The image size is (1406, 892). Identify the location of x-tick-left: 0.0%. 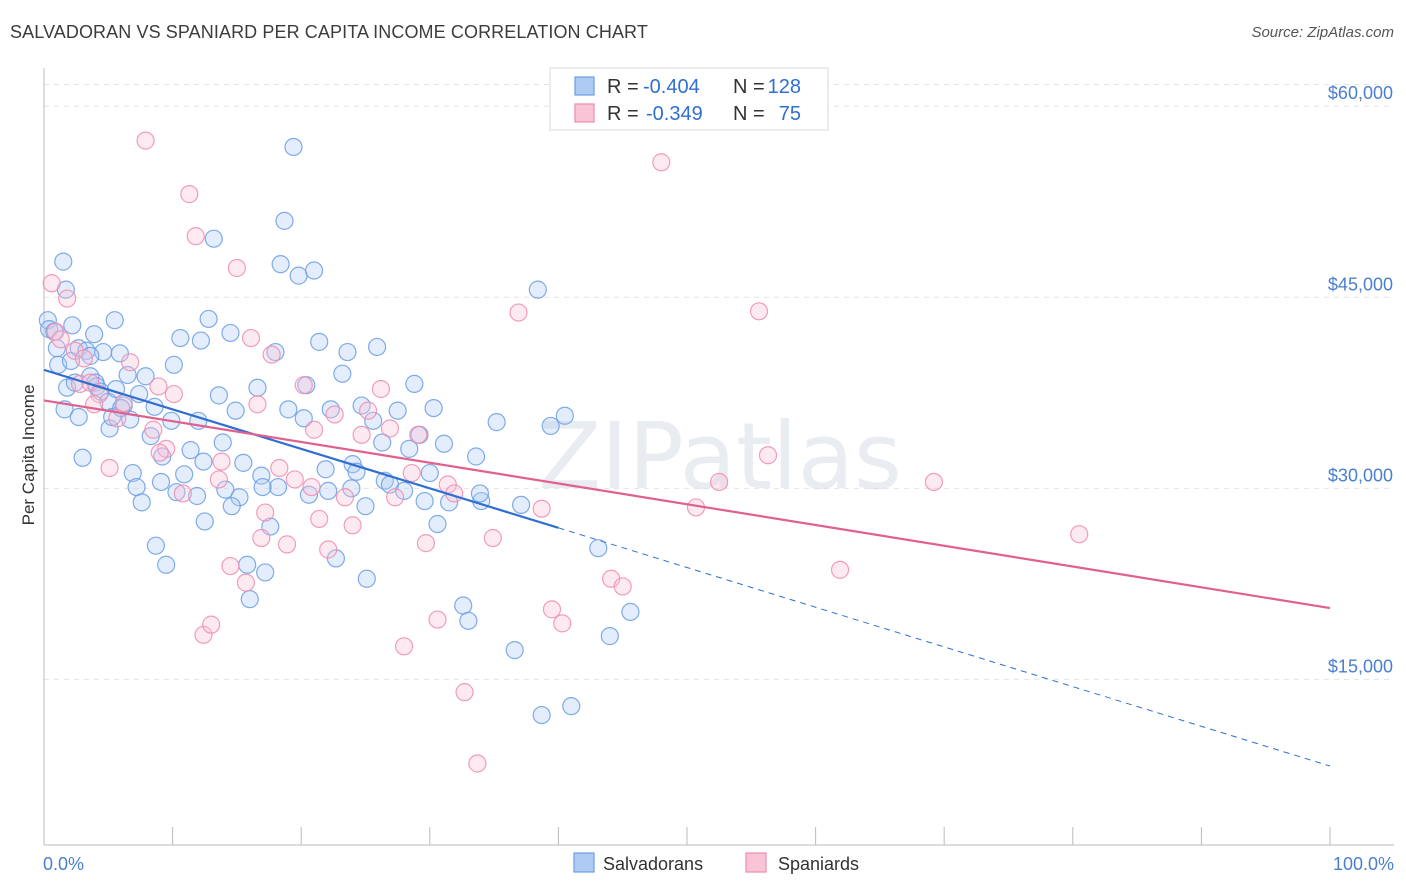
(63, 864).